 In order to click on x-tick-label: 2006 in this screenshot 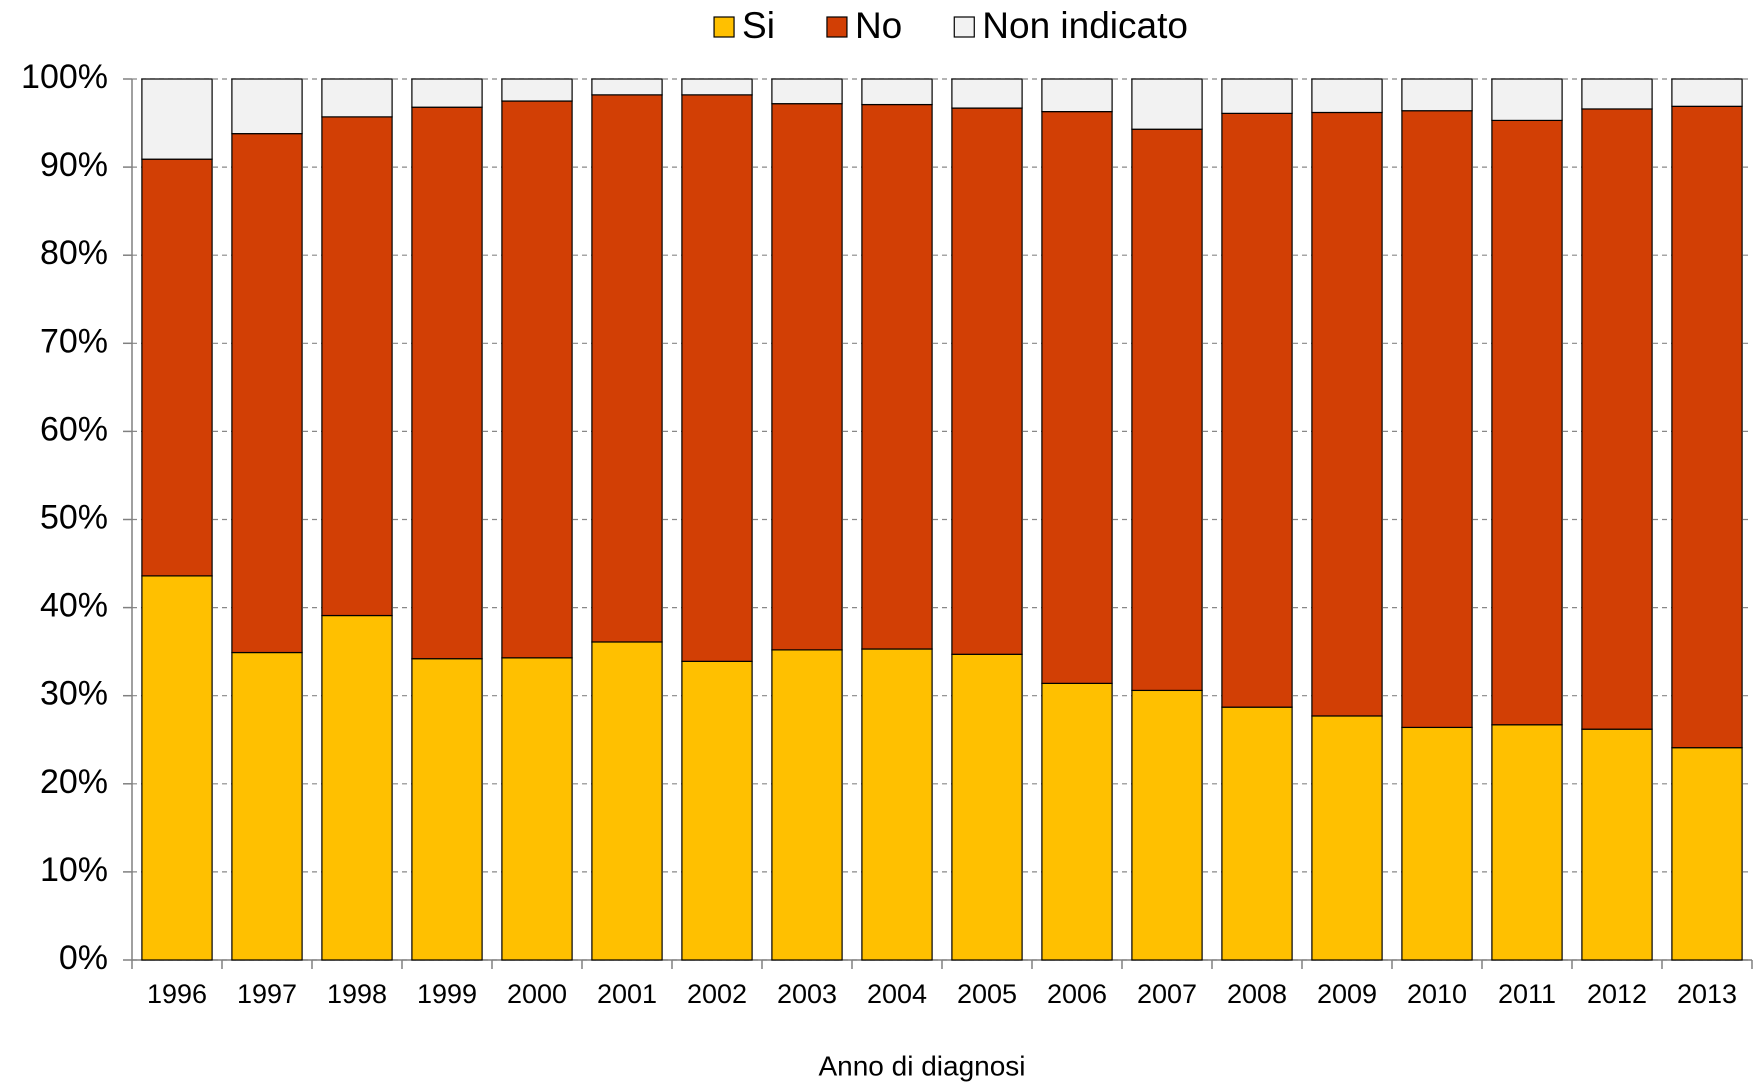, I will do `click(1077, 994)`.